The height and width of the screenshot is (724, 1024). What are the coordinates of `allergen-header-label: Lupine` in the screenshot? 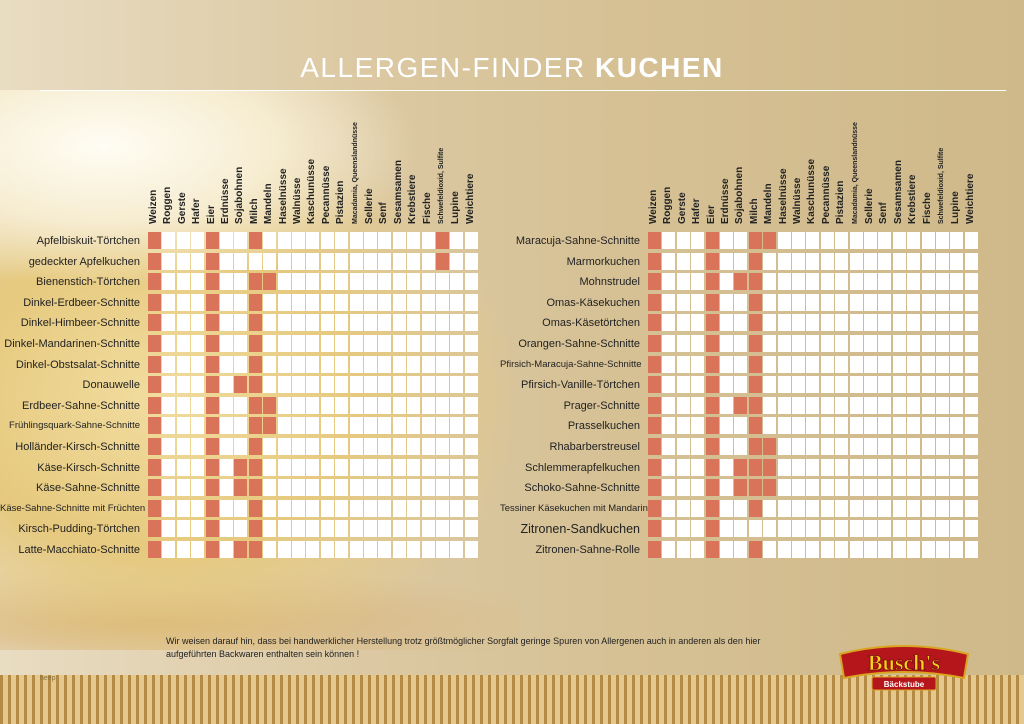 It's located at (956, 207).